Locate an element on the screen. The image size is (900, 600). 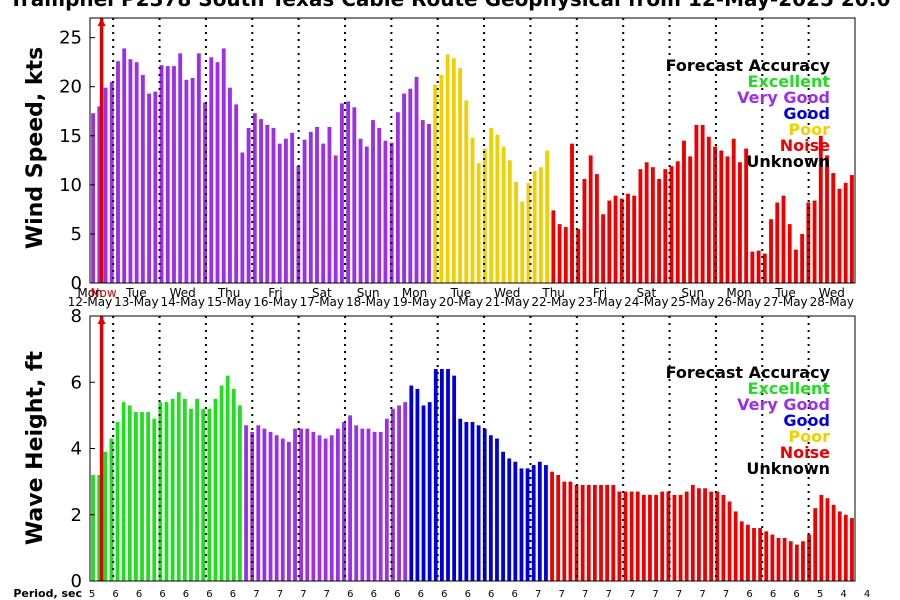
date-label: 24-May is located at coordinates (646, 302).